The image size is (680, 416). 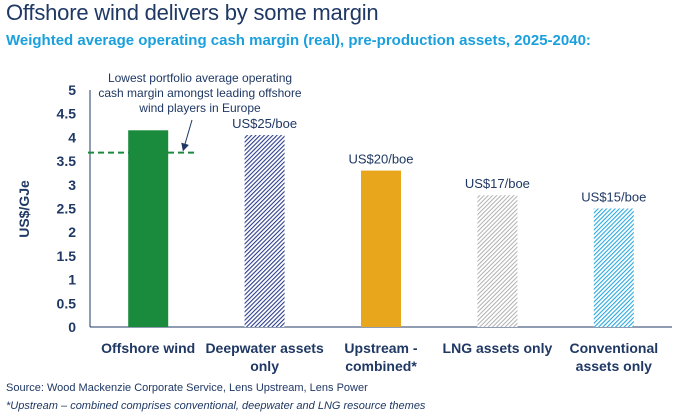 What do you see at coordinates (199, 108) in the screenshot?
I see `reference-label: wind players in Europe` at bounding box center [199, 108].